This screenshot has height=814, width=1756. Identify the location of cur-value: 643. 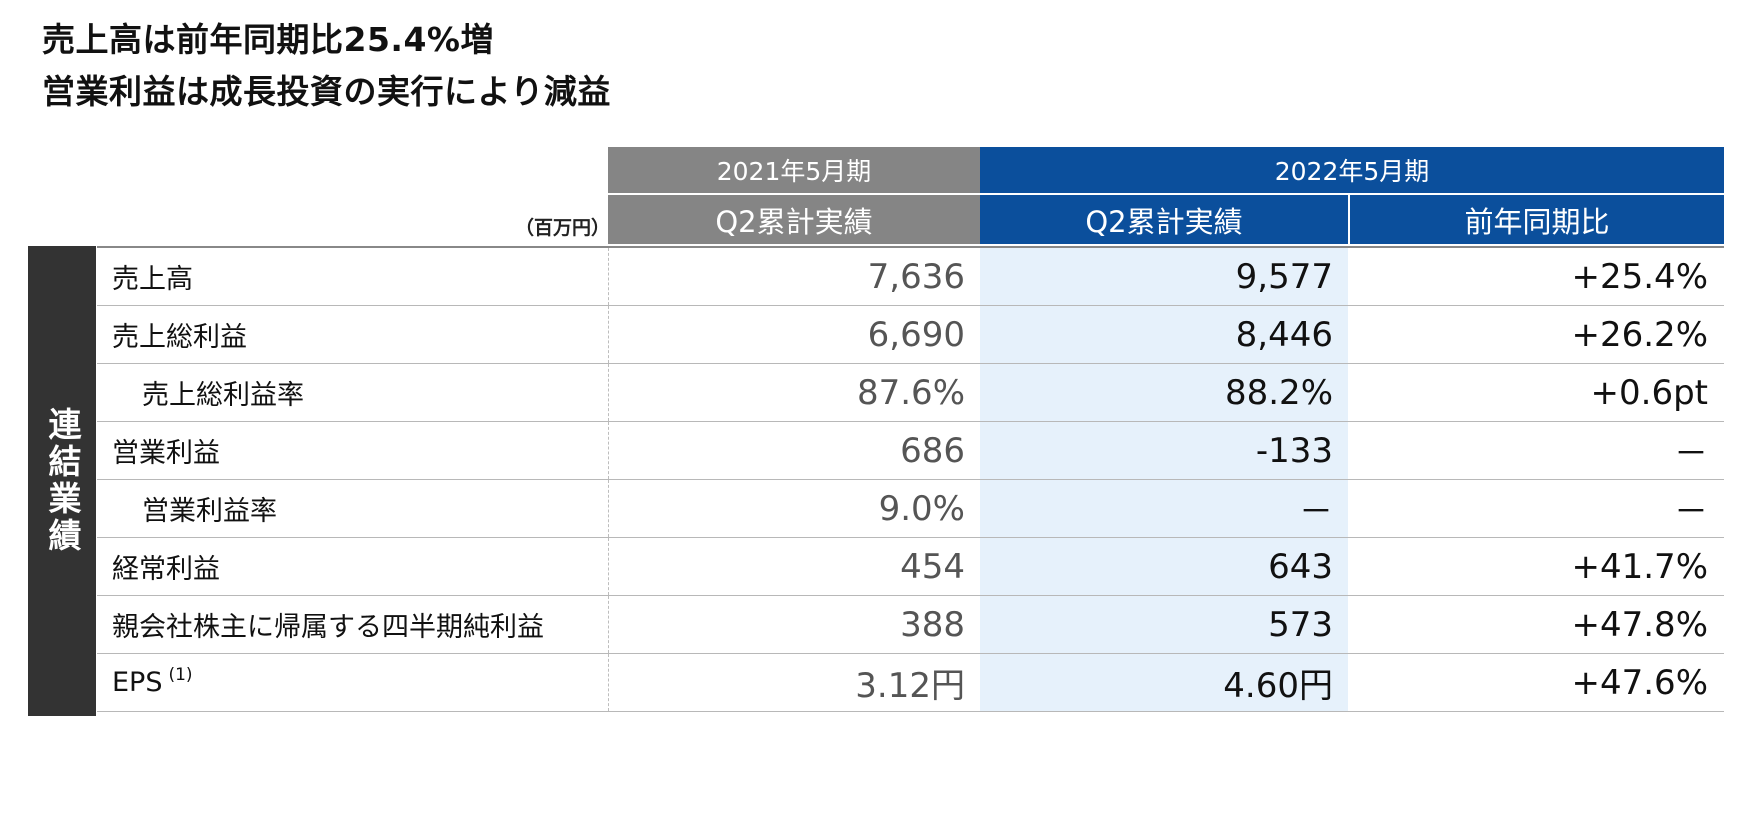
(1164, 566).